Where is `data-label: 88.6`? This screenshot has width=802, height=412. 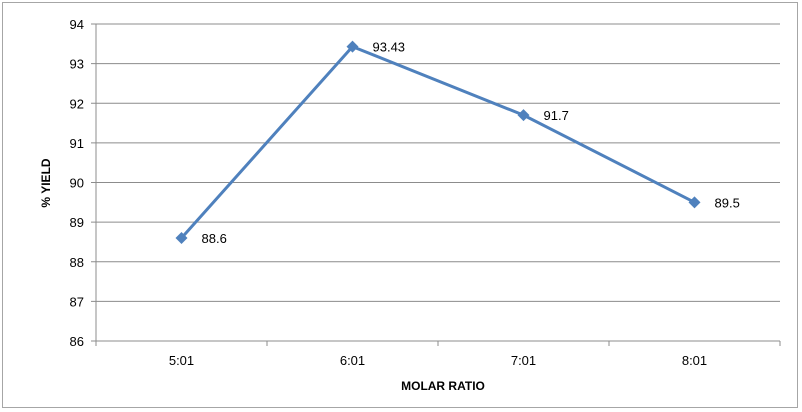 data-label: 88.6 is located at coordinates (214, 238).